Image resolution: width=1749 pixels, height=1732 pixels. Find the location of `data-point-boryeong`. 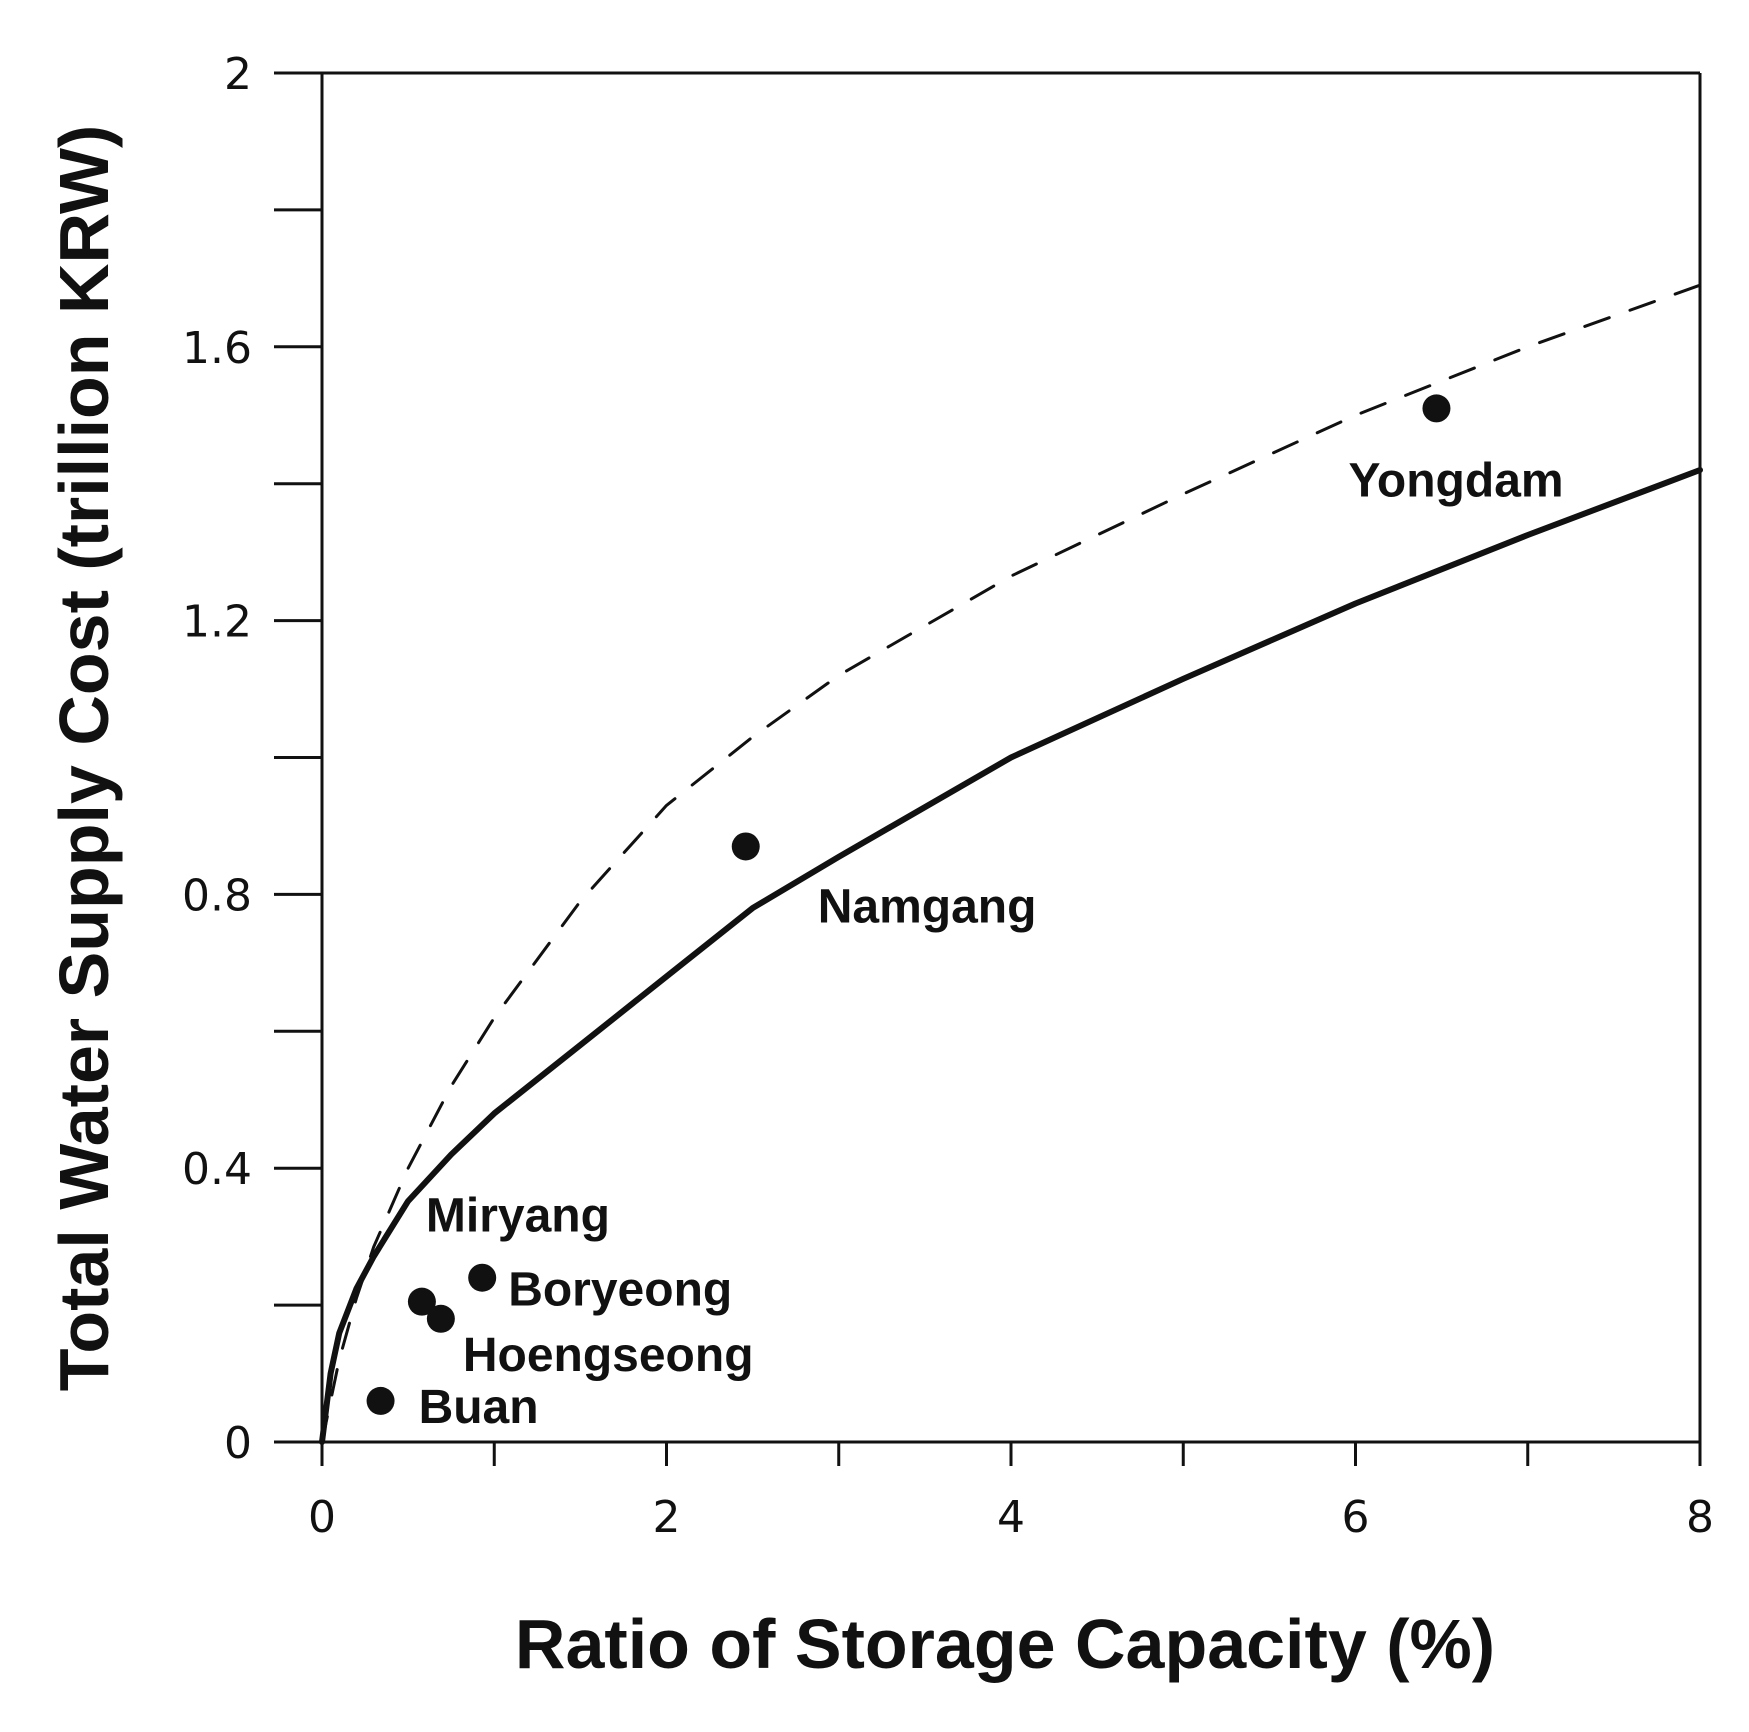

data-point-boryeong is located at coordinates (482, 1277).